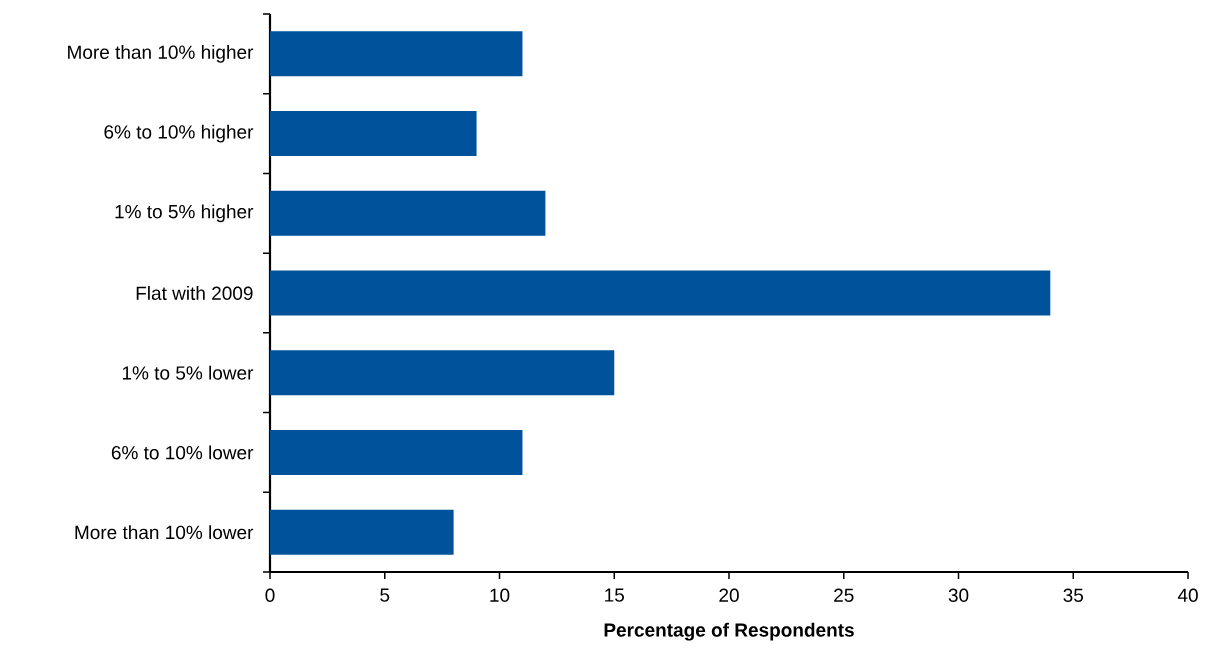  What do you see at coordinates (729, 631) in the screenshot?
I see `x-axis-title: Percentage of Respondents` at bounding box center [729, 631].